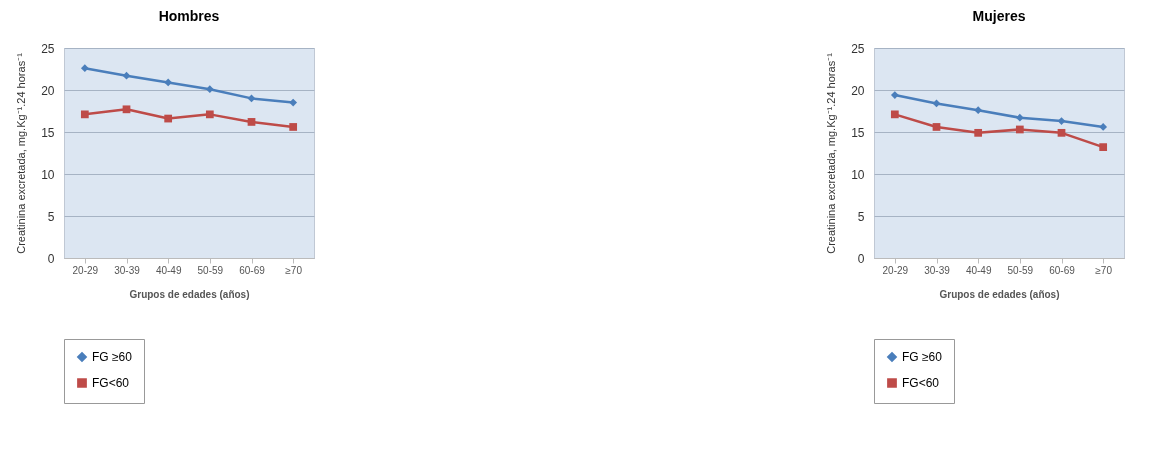  Describe the element at coordinates (999, 16) in the screenshot. I see `chart-title: Mujeres` at that location.